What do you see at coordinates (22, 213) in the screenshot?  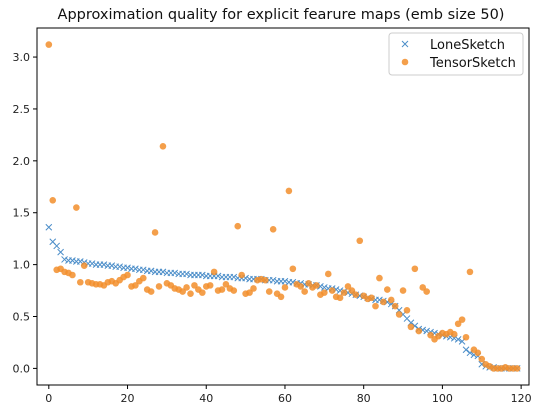 I see `y-tick-label: 1.5` at bounding box center [22, 213].